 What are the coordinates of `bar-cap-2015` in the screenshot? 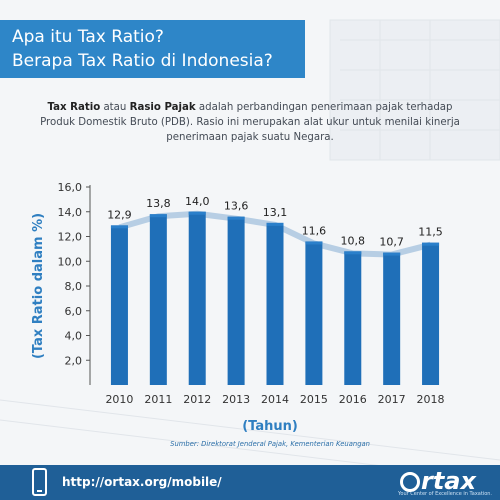 It's located at (314, 243).